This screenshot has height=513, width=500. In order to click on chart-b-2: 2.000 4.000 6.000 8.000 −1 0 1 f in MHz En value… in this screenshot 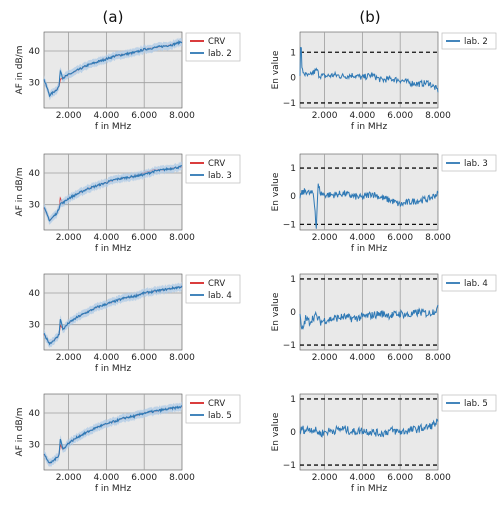, I will do `click(384, 203)`.